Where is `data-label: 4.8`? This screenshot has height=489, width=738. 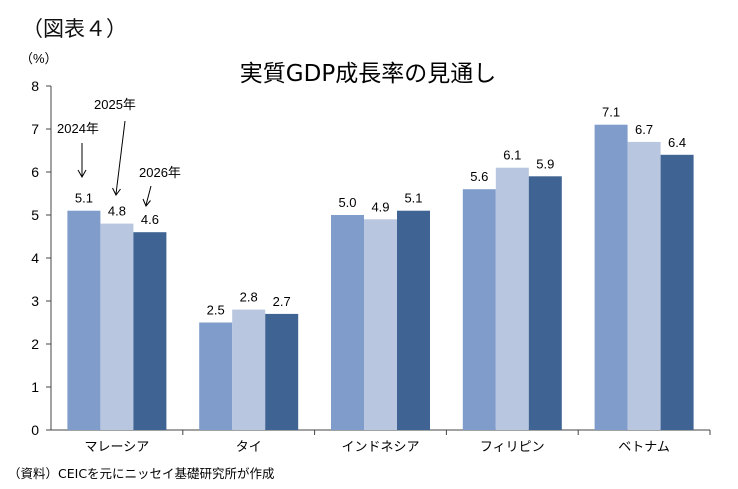 data-label: 4.8 is located at coordinates (117, 211).